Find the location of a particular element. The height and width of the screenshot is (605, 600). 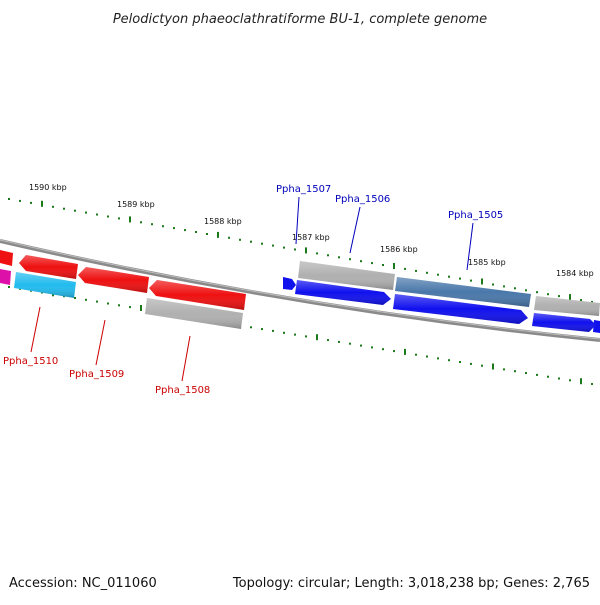

gene-shading is located at coordinates (307, 293).